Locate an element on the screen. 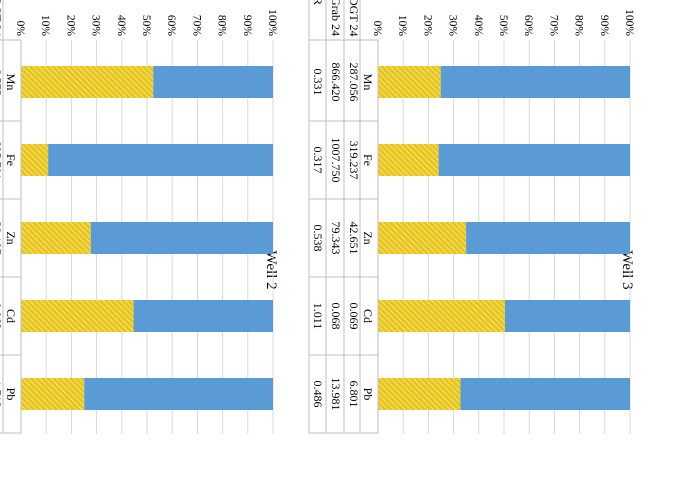 This screenshot has width=697, height=499. well3-category-label: Fe is located at coordinates (368, 160).